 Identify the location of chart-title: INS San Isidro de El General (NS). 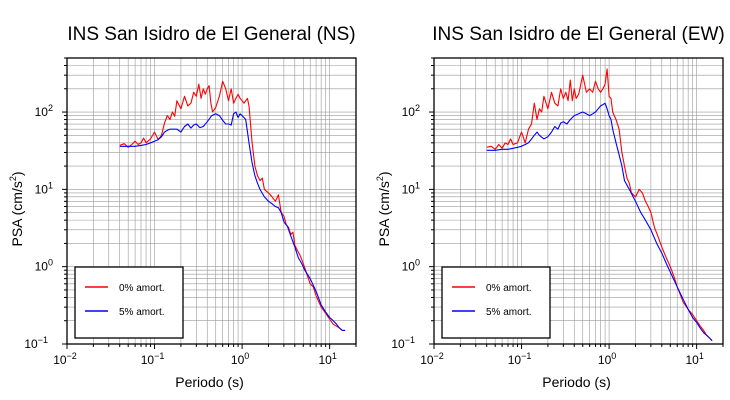
(211, 34).